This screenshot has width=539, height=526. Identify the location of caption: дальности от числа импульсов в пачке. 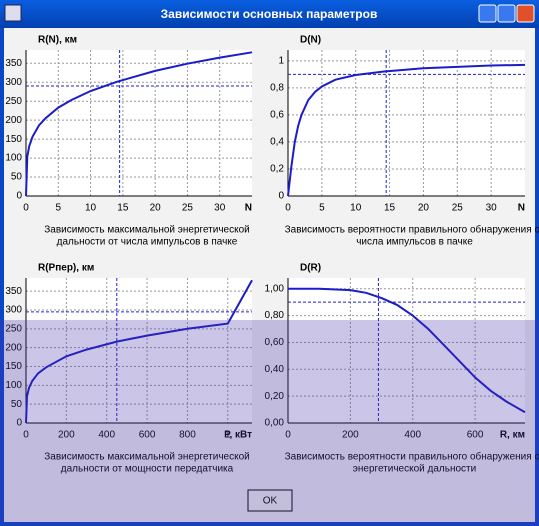
(147, 242).